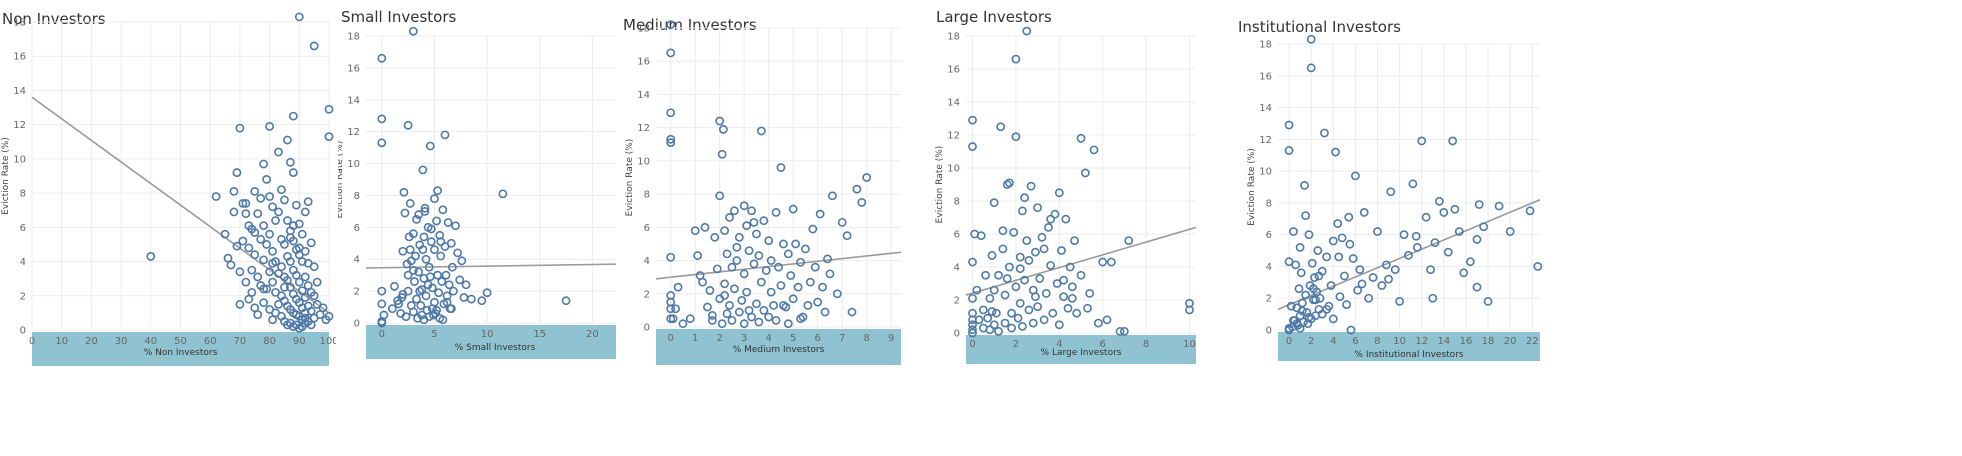 The width and height of the screenshot is (1962, 456). I want to click on x-tick-label: 40, so click(150, 341).